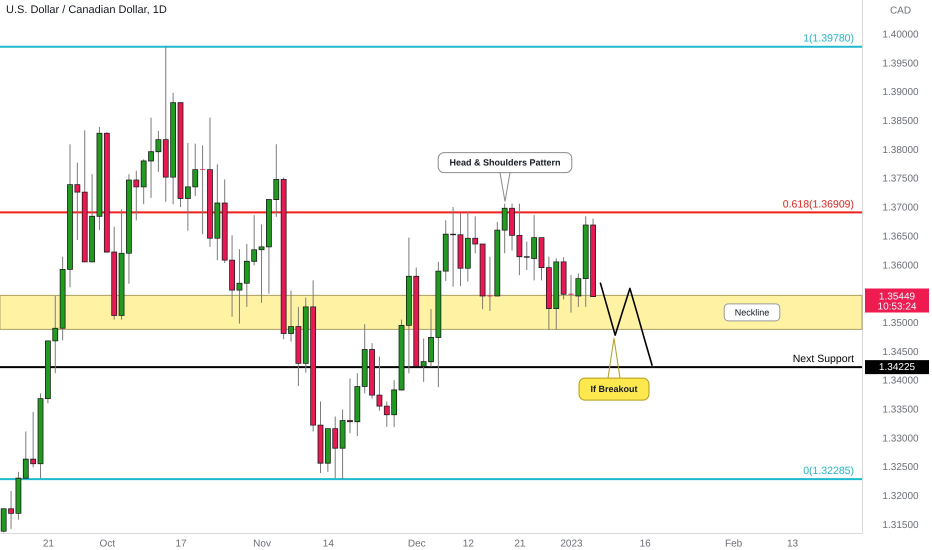  Describe the element at coordinates (901, 122) in the screenshot. I see `y-tick-label: 1.38500` at that location.